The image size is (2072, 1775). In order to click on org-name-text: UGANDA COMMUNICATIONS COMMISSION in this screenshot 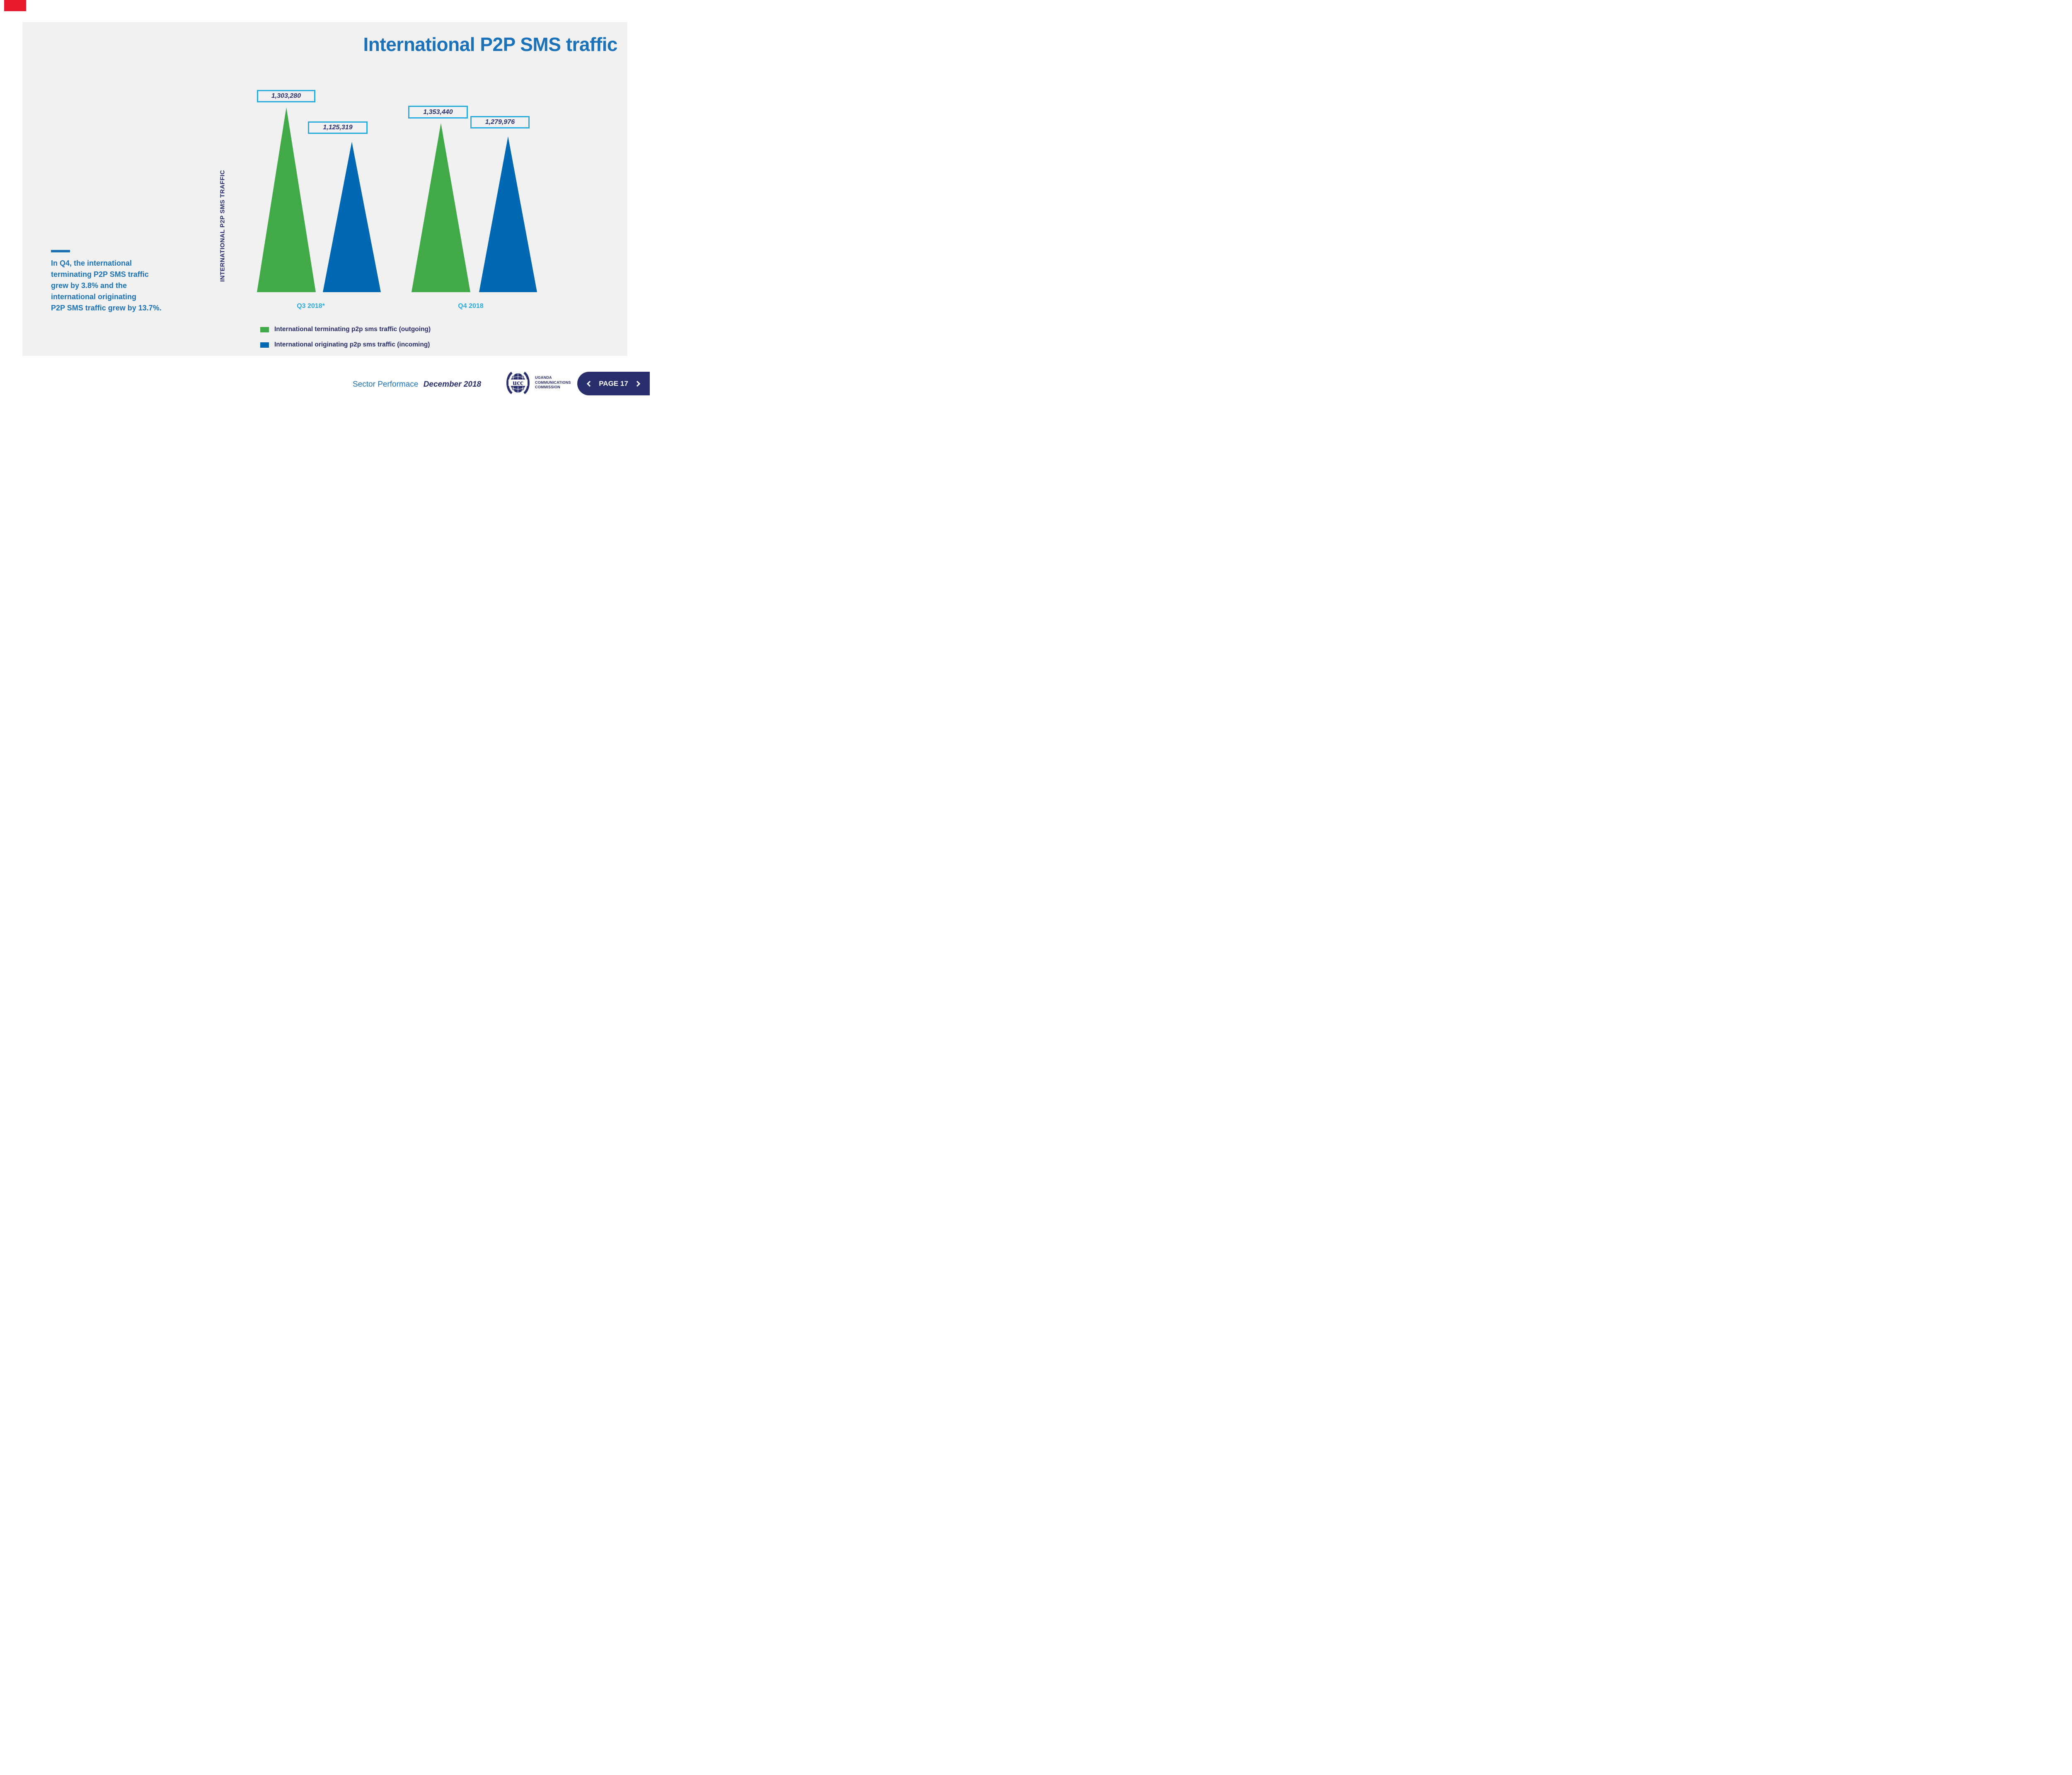, I will do `click(553, 382)`.